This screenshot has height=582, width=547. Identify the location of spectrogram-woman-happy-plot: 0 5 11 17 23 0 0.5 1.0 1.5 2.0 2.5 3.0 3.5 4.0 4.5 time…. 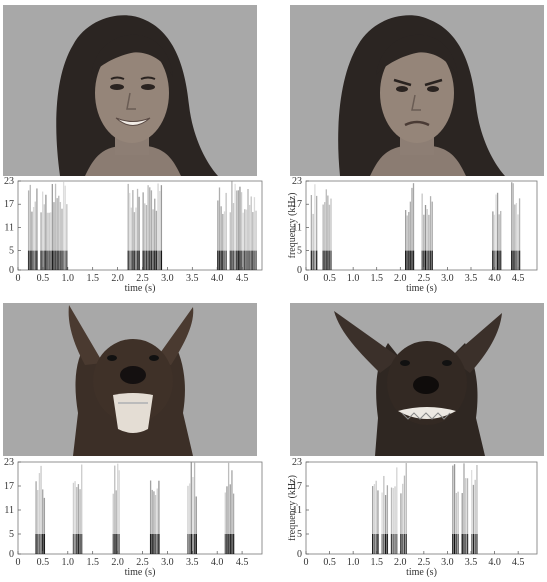
(133, 235).